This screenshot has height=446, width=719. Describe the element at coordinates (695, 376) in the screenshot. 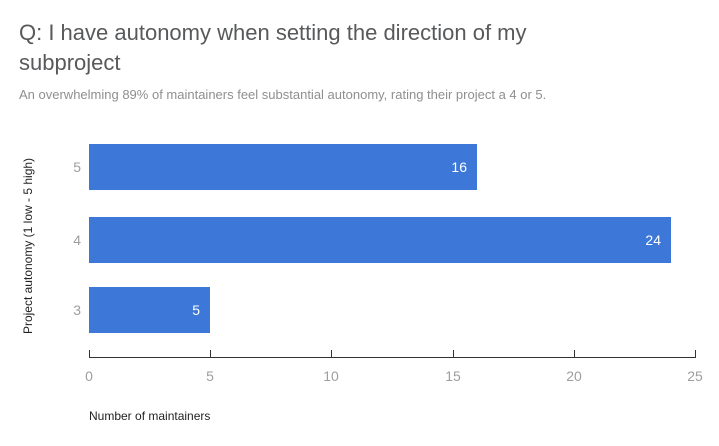

I see `x-tick-label: 25` at that location.